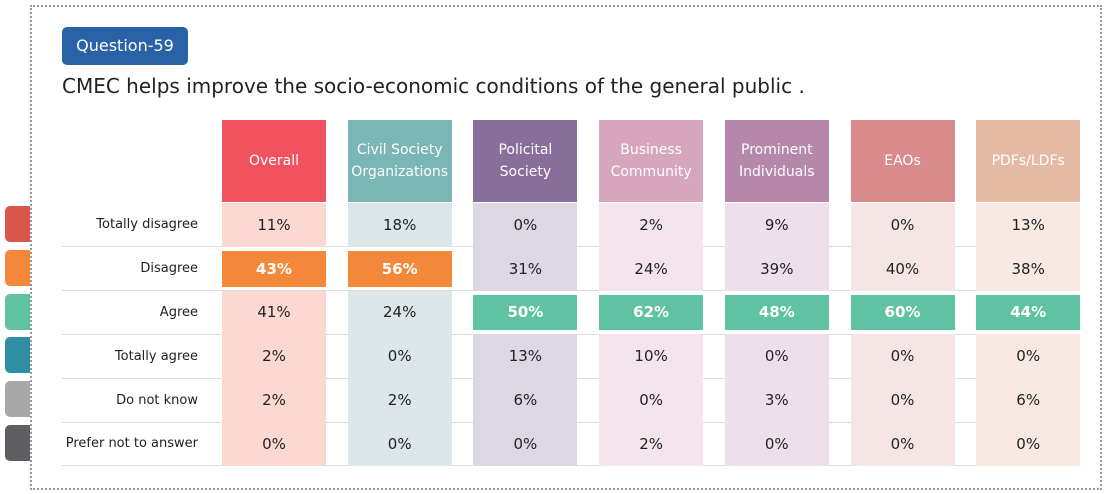  Describe the element at coordinates (776, 225) in the screenshot. I see `cell: 9%` at that location.